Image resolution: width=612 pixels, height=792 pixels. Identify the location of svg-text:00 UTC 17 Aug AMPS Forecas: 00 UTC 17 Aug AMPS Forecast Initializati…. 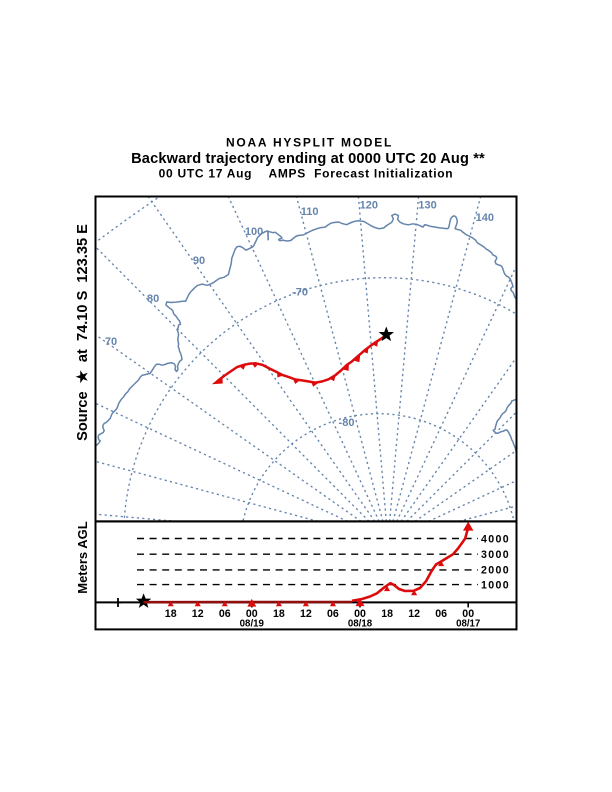
(306, 174).